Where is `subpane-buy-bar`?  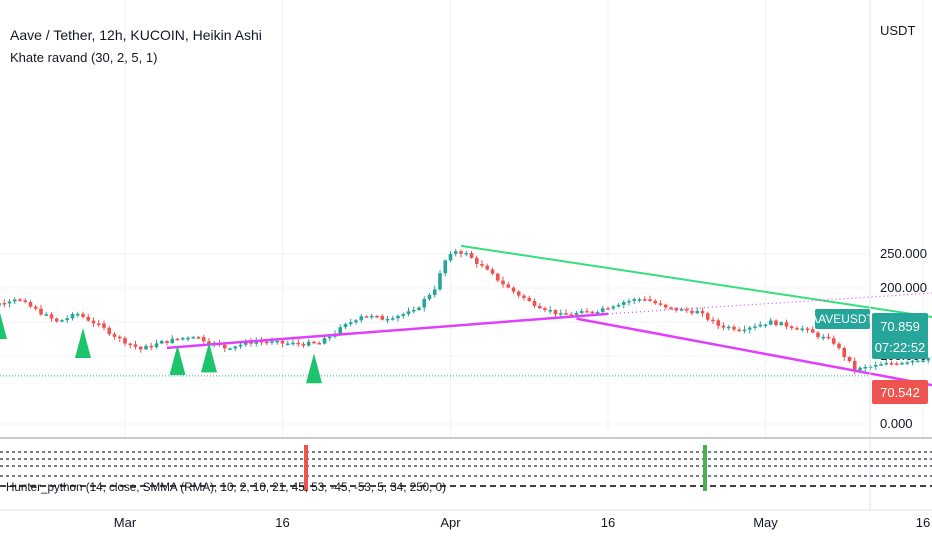 subpane-buy-bar is located at coordinates (705, 468).